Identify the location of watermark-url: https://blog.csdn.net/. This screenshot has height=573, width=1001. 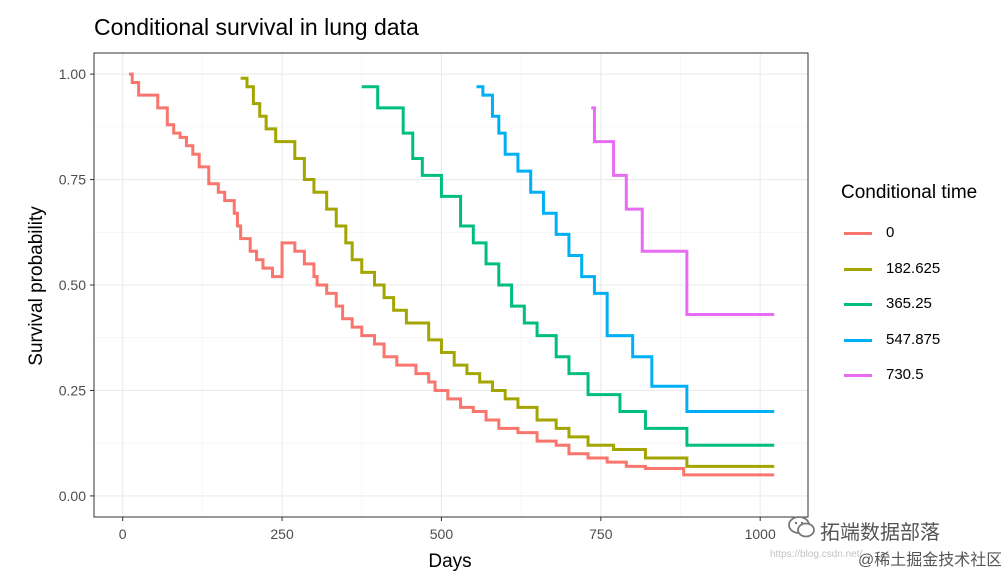
(816, 554).